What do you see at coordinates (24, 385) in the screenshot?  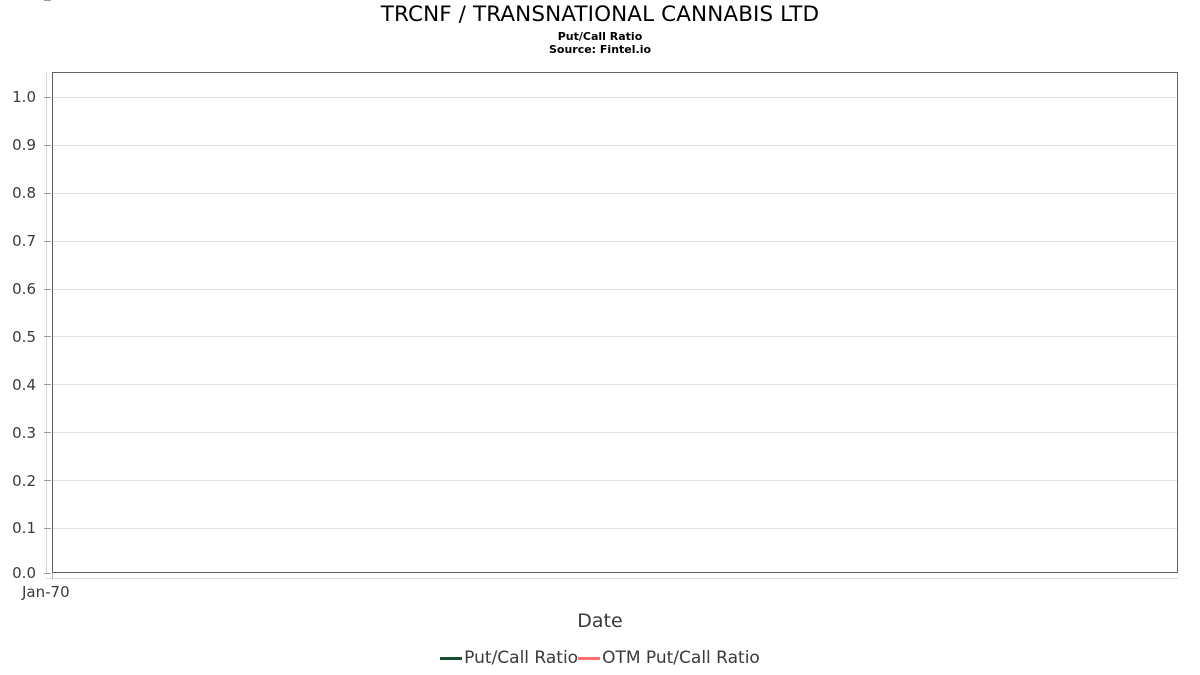 I see `y-axis-label: 0.4` at bounding box center [24, 385].